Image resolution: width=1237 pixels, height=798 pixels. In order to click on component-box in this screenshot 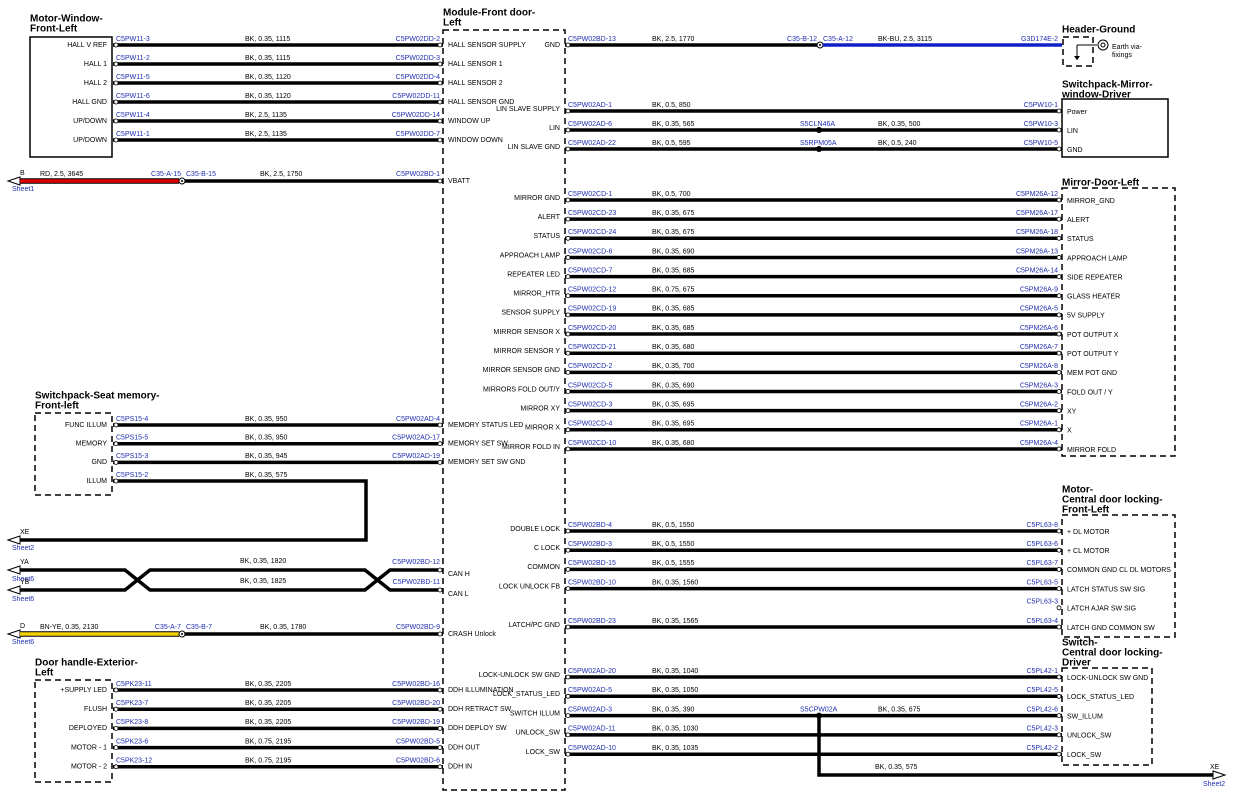, I will do `click(71, 97)`.